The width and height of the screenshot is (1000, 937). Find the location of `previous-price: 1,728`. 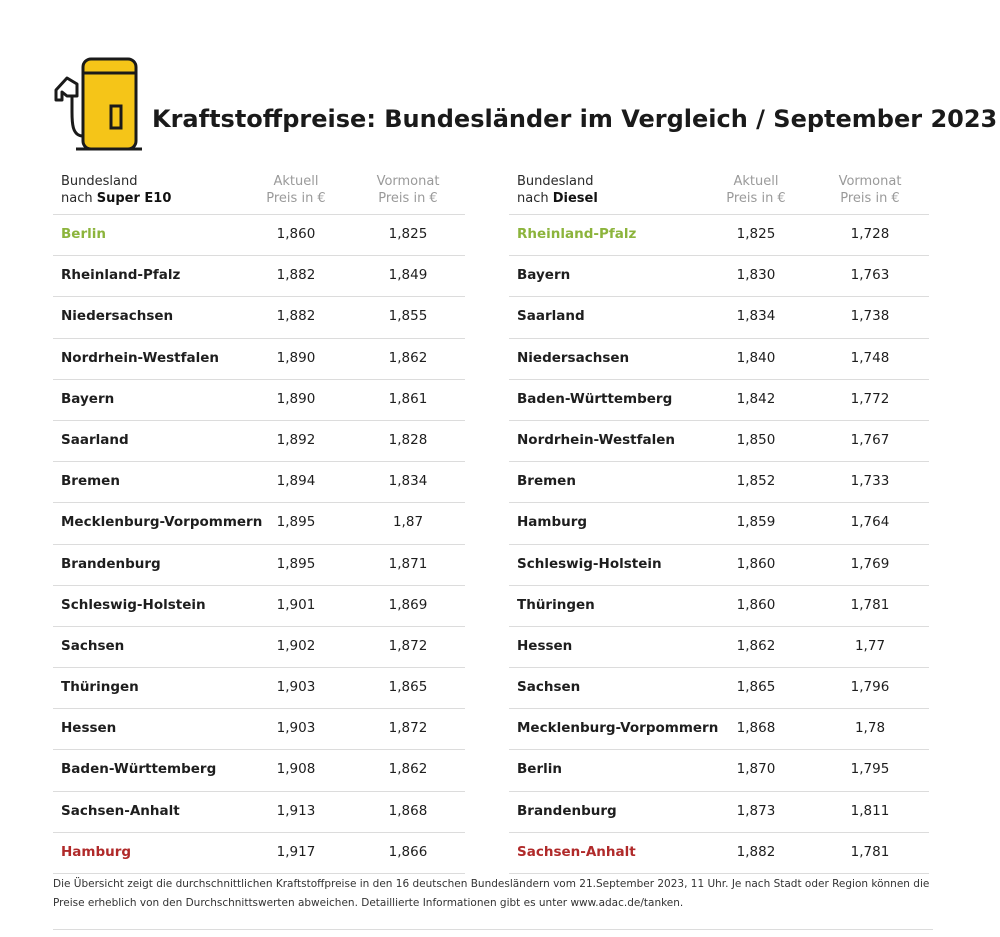

previous-price: 1,728 is located at coordinates (870, 234).